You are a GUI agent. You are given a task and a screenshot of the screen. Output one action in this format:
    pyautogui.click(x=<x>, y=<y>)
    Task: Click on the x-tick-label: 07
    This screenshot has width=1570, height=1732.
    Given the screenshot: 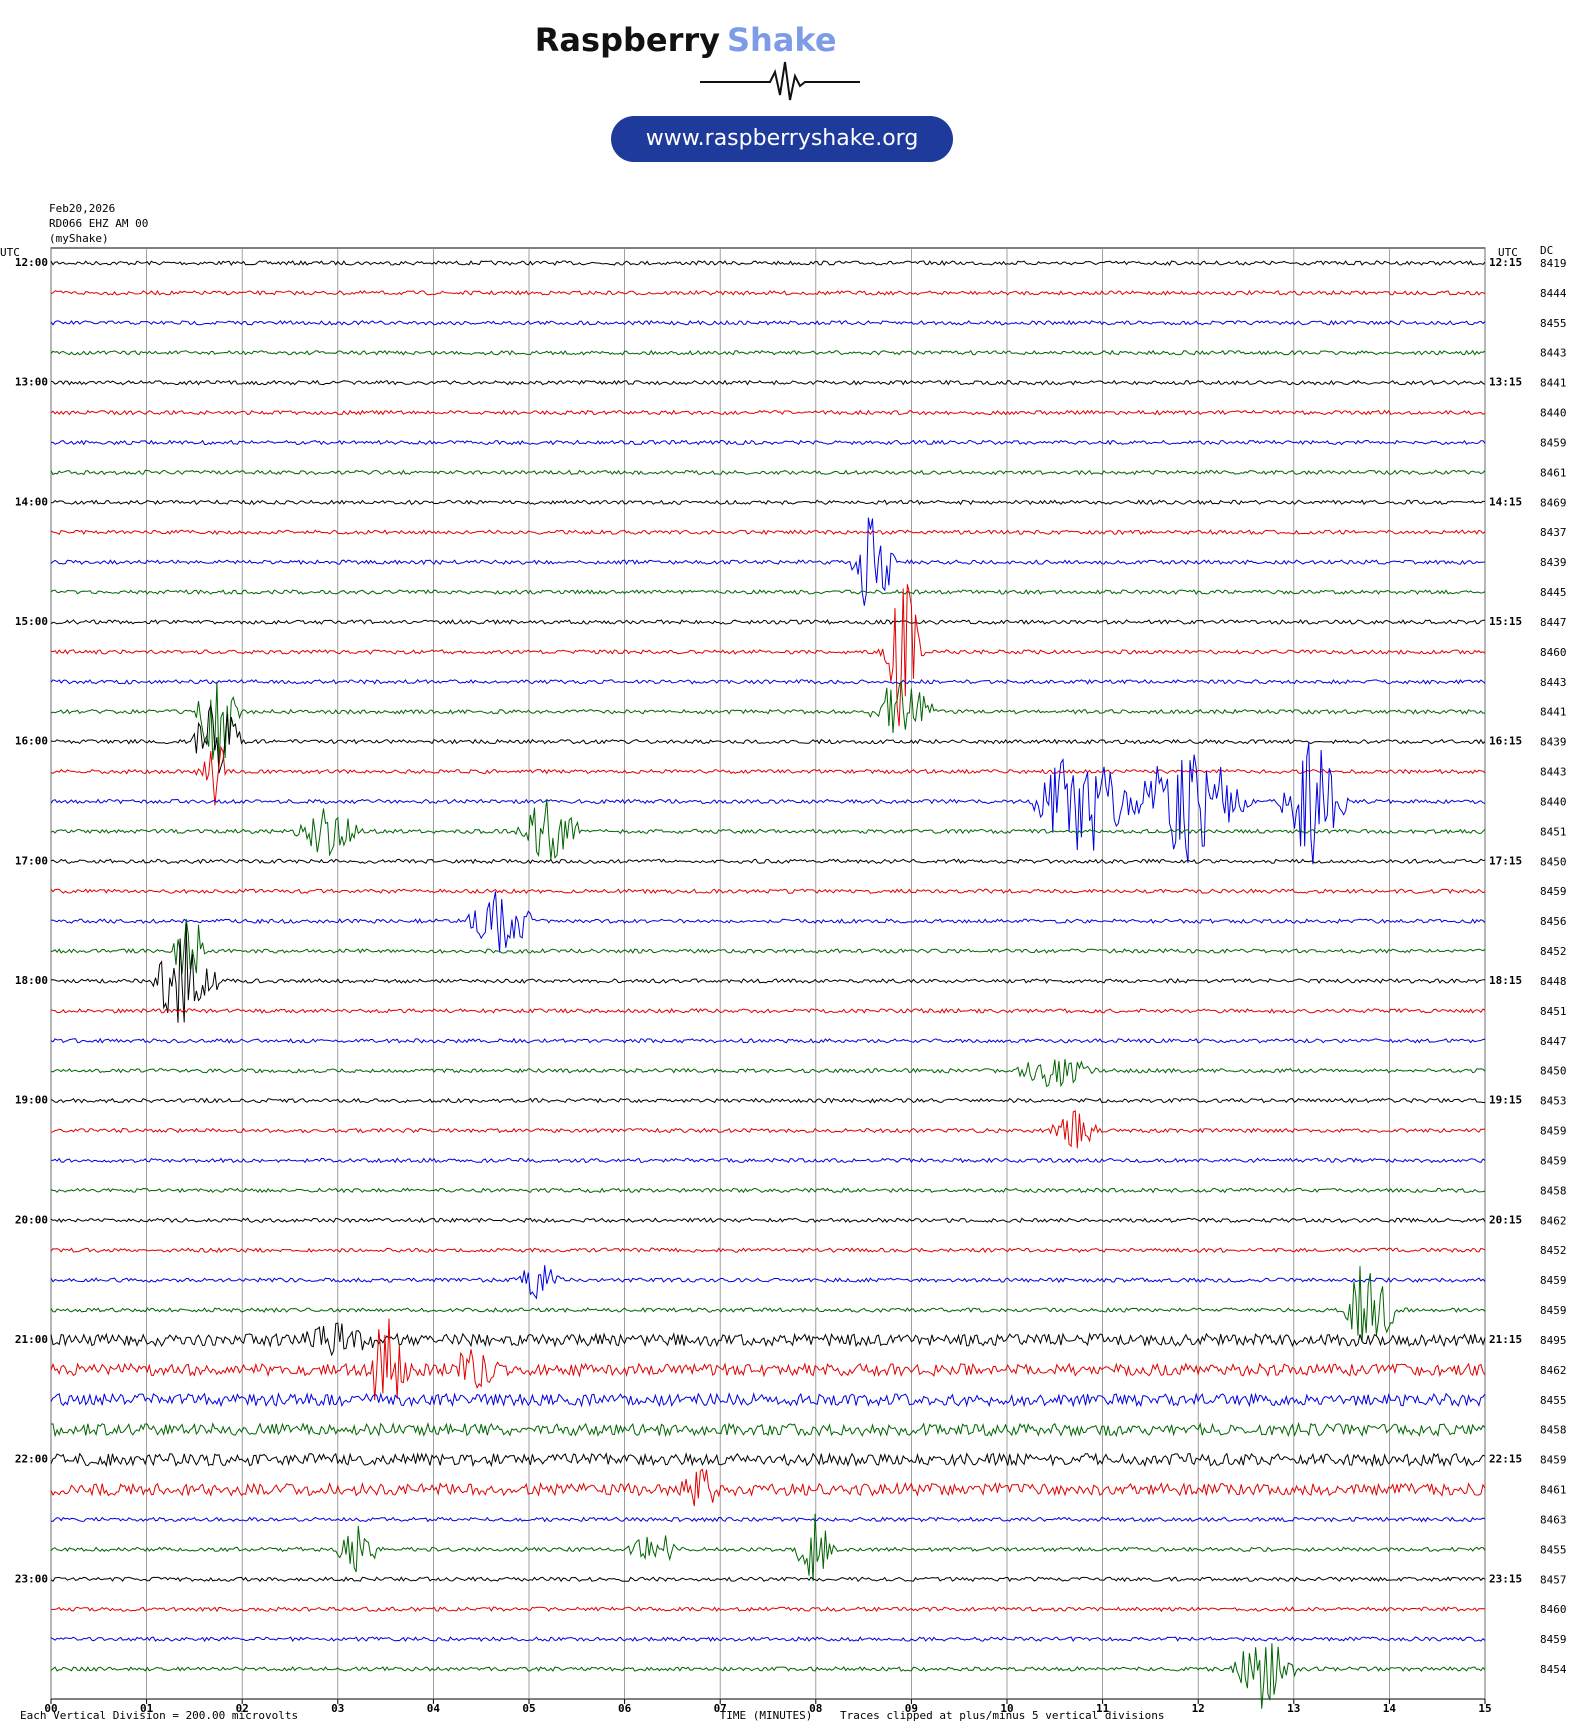 What is the action you would take?
    pyautogui.click(x=720, y=1708)
    